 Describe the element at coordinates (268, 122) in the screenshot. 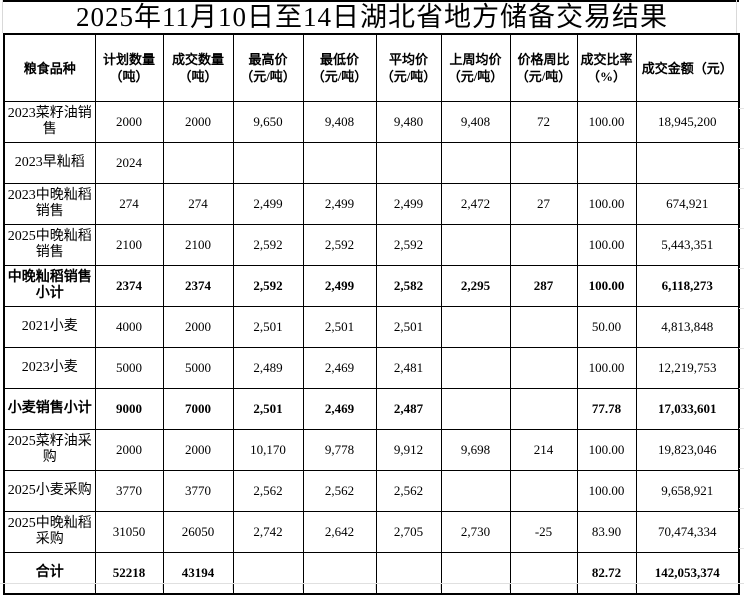

I see `table-cell: 9,650` at that location.